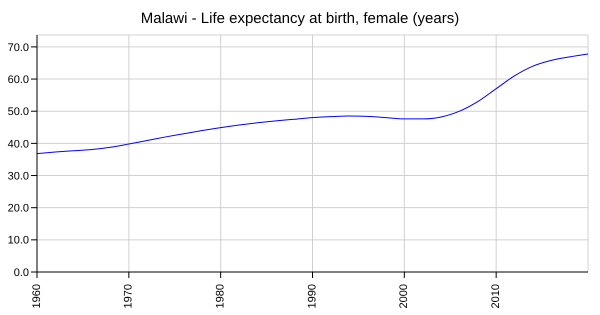 The height and width of the screenshot is (315, 600). I want to click on y-tick-label: 20.0, so click(18, 208).